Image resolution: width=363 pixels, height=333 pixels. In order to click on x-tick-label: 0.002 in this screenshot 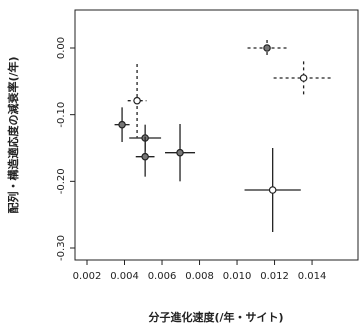, I will do `click(87, 276)`.